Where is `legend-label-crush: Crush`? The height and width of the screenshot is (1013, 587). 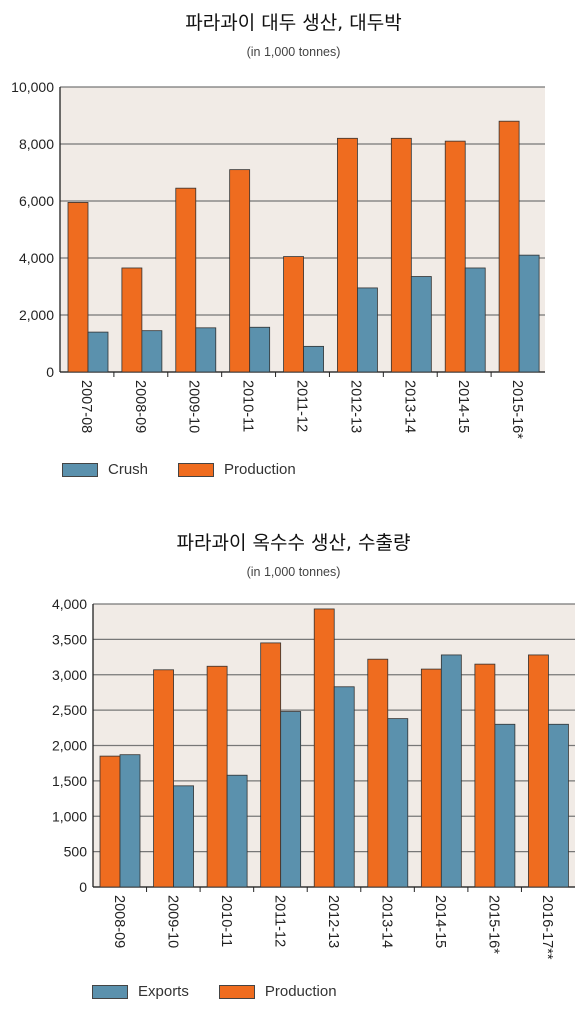
legend-label-crush: Crush is located at coordinates (128, 469).